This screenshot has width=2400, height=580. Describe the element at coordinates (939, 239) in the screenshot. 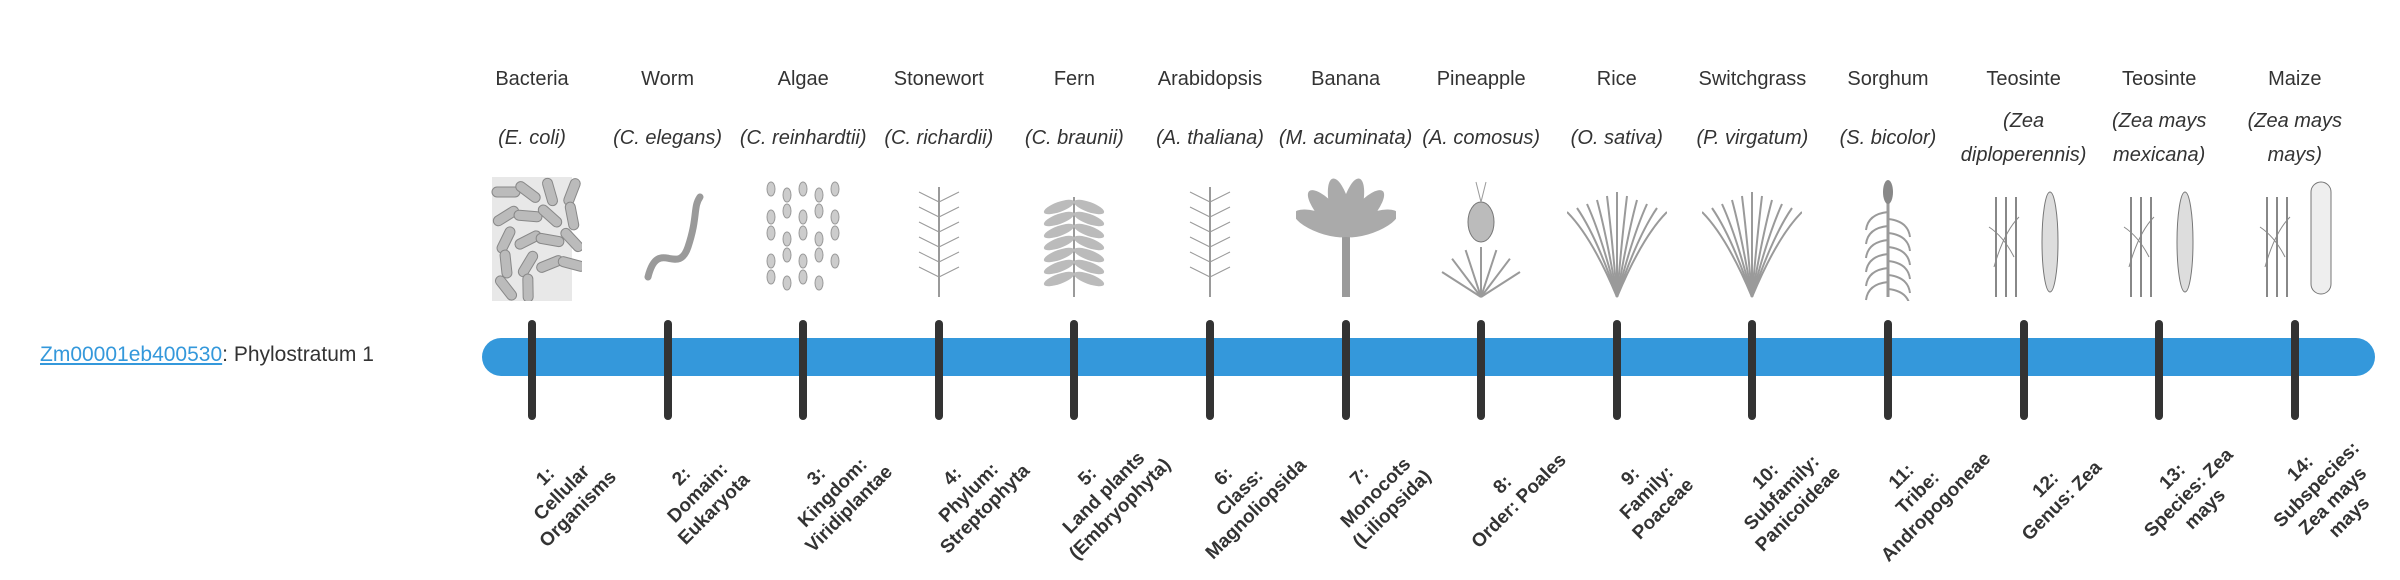

I see `stonewort-icon` at that location.